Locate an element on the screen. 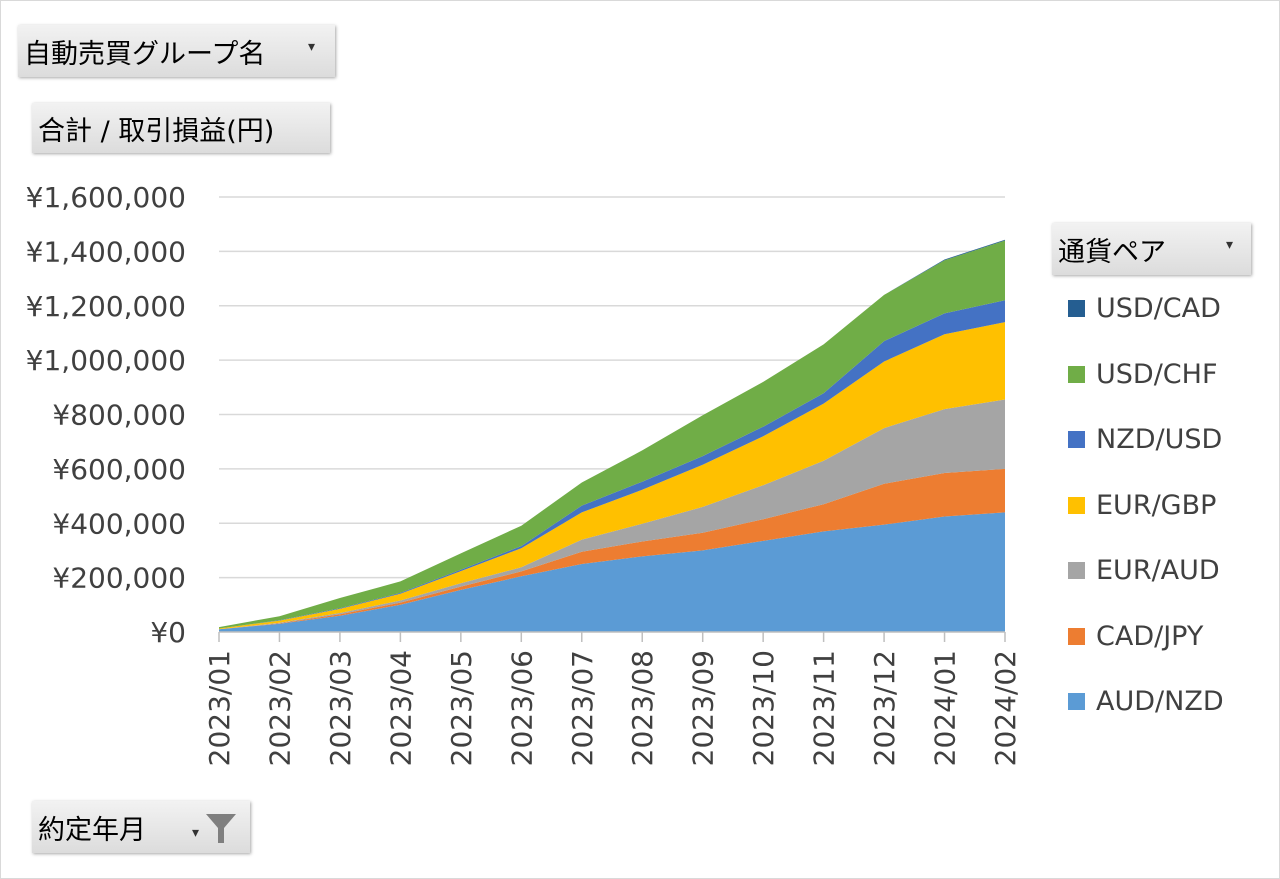 This screenshot has width=1280, height=879. y-tick-label: ¥1,200,000 is located at coordinates (106, 306).